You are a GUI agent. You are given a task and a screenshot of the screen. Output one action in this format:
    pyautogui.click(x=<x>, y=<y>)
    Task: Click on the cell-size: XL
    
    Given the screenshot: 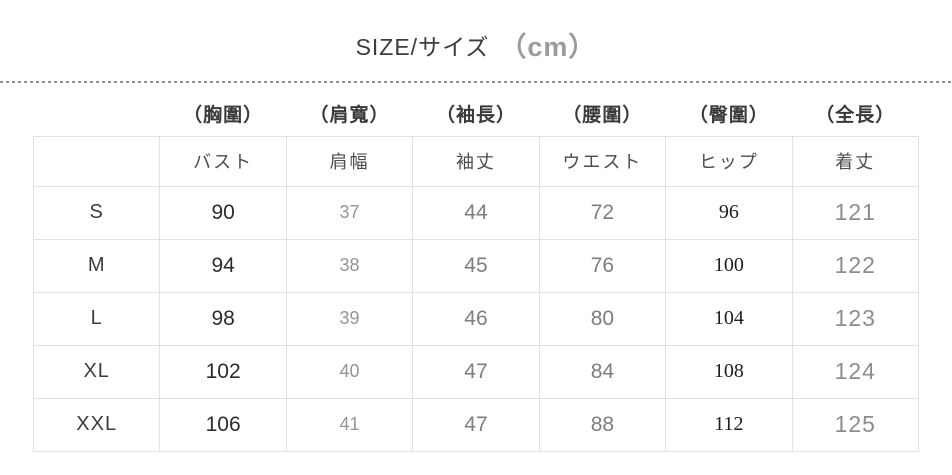 What is the action you would take?
    pyautogui.click(x=96, y=371)
    